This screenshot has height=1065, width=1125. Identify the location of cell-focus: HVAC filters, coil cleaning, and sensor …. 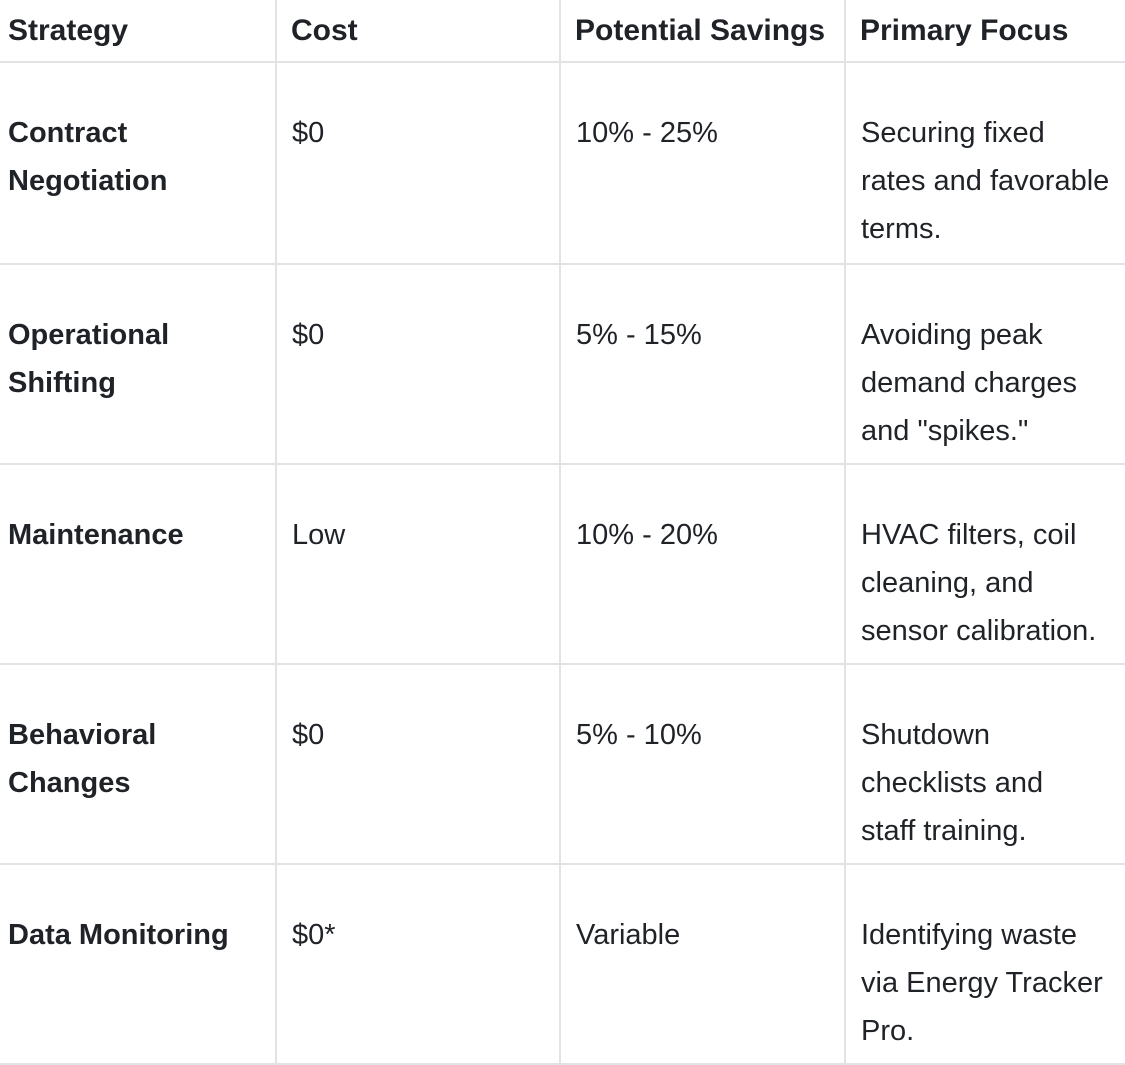
(984, 564).